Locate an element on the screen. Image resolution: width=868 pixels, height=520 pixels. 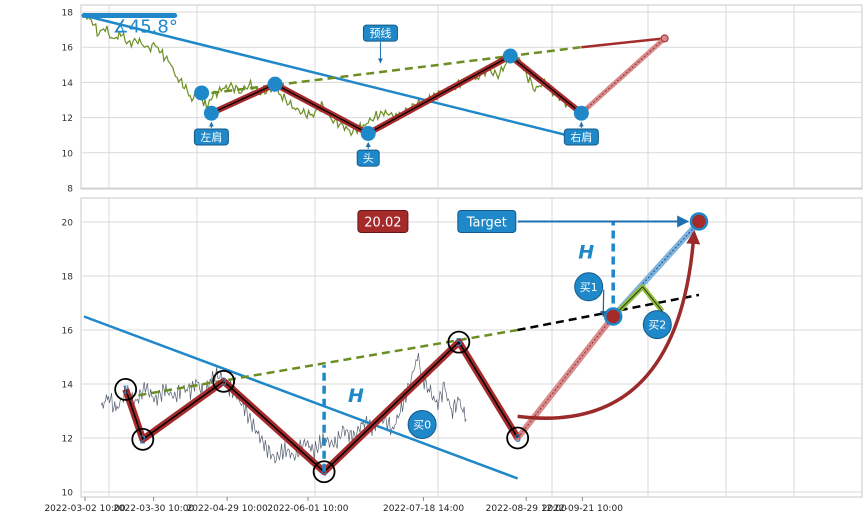
bottom-buy-label: 买1 is located at coordinates (589, 287).